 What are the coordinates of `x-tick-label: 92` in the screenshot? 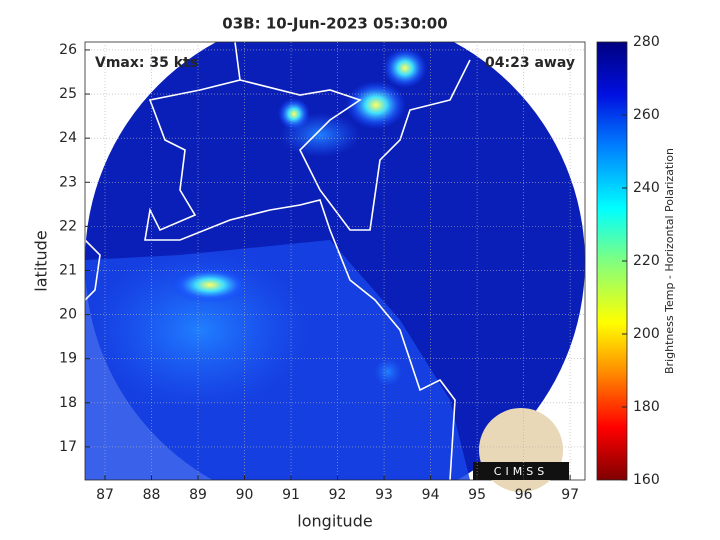 It's located at (338, 495).